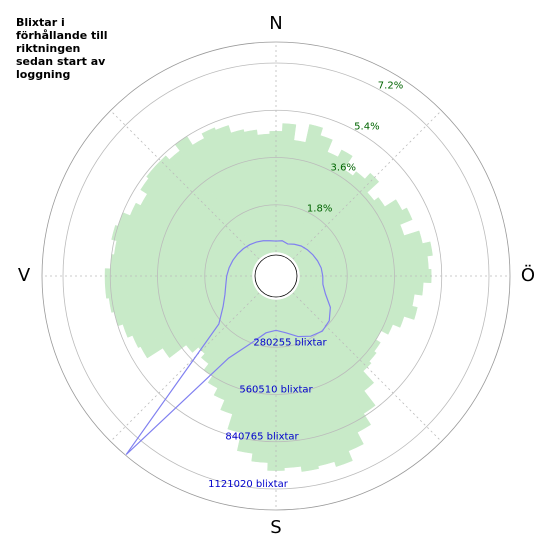 The image size is (550, 550). I want to click on direction-label: S, so click(275, 527).